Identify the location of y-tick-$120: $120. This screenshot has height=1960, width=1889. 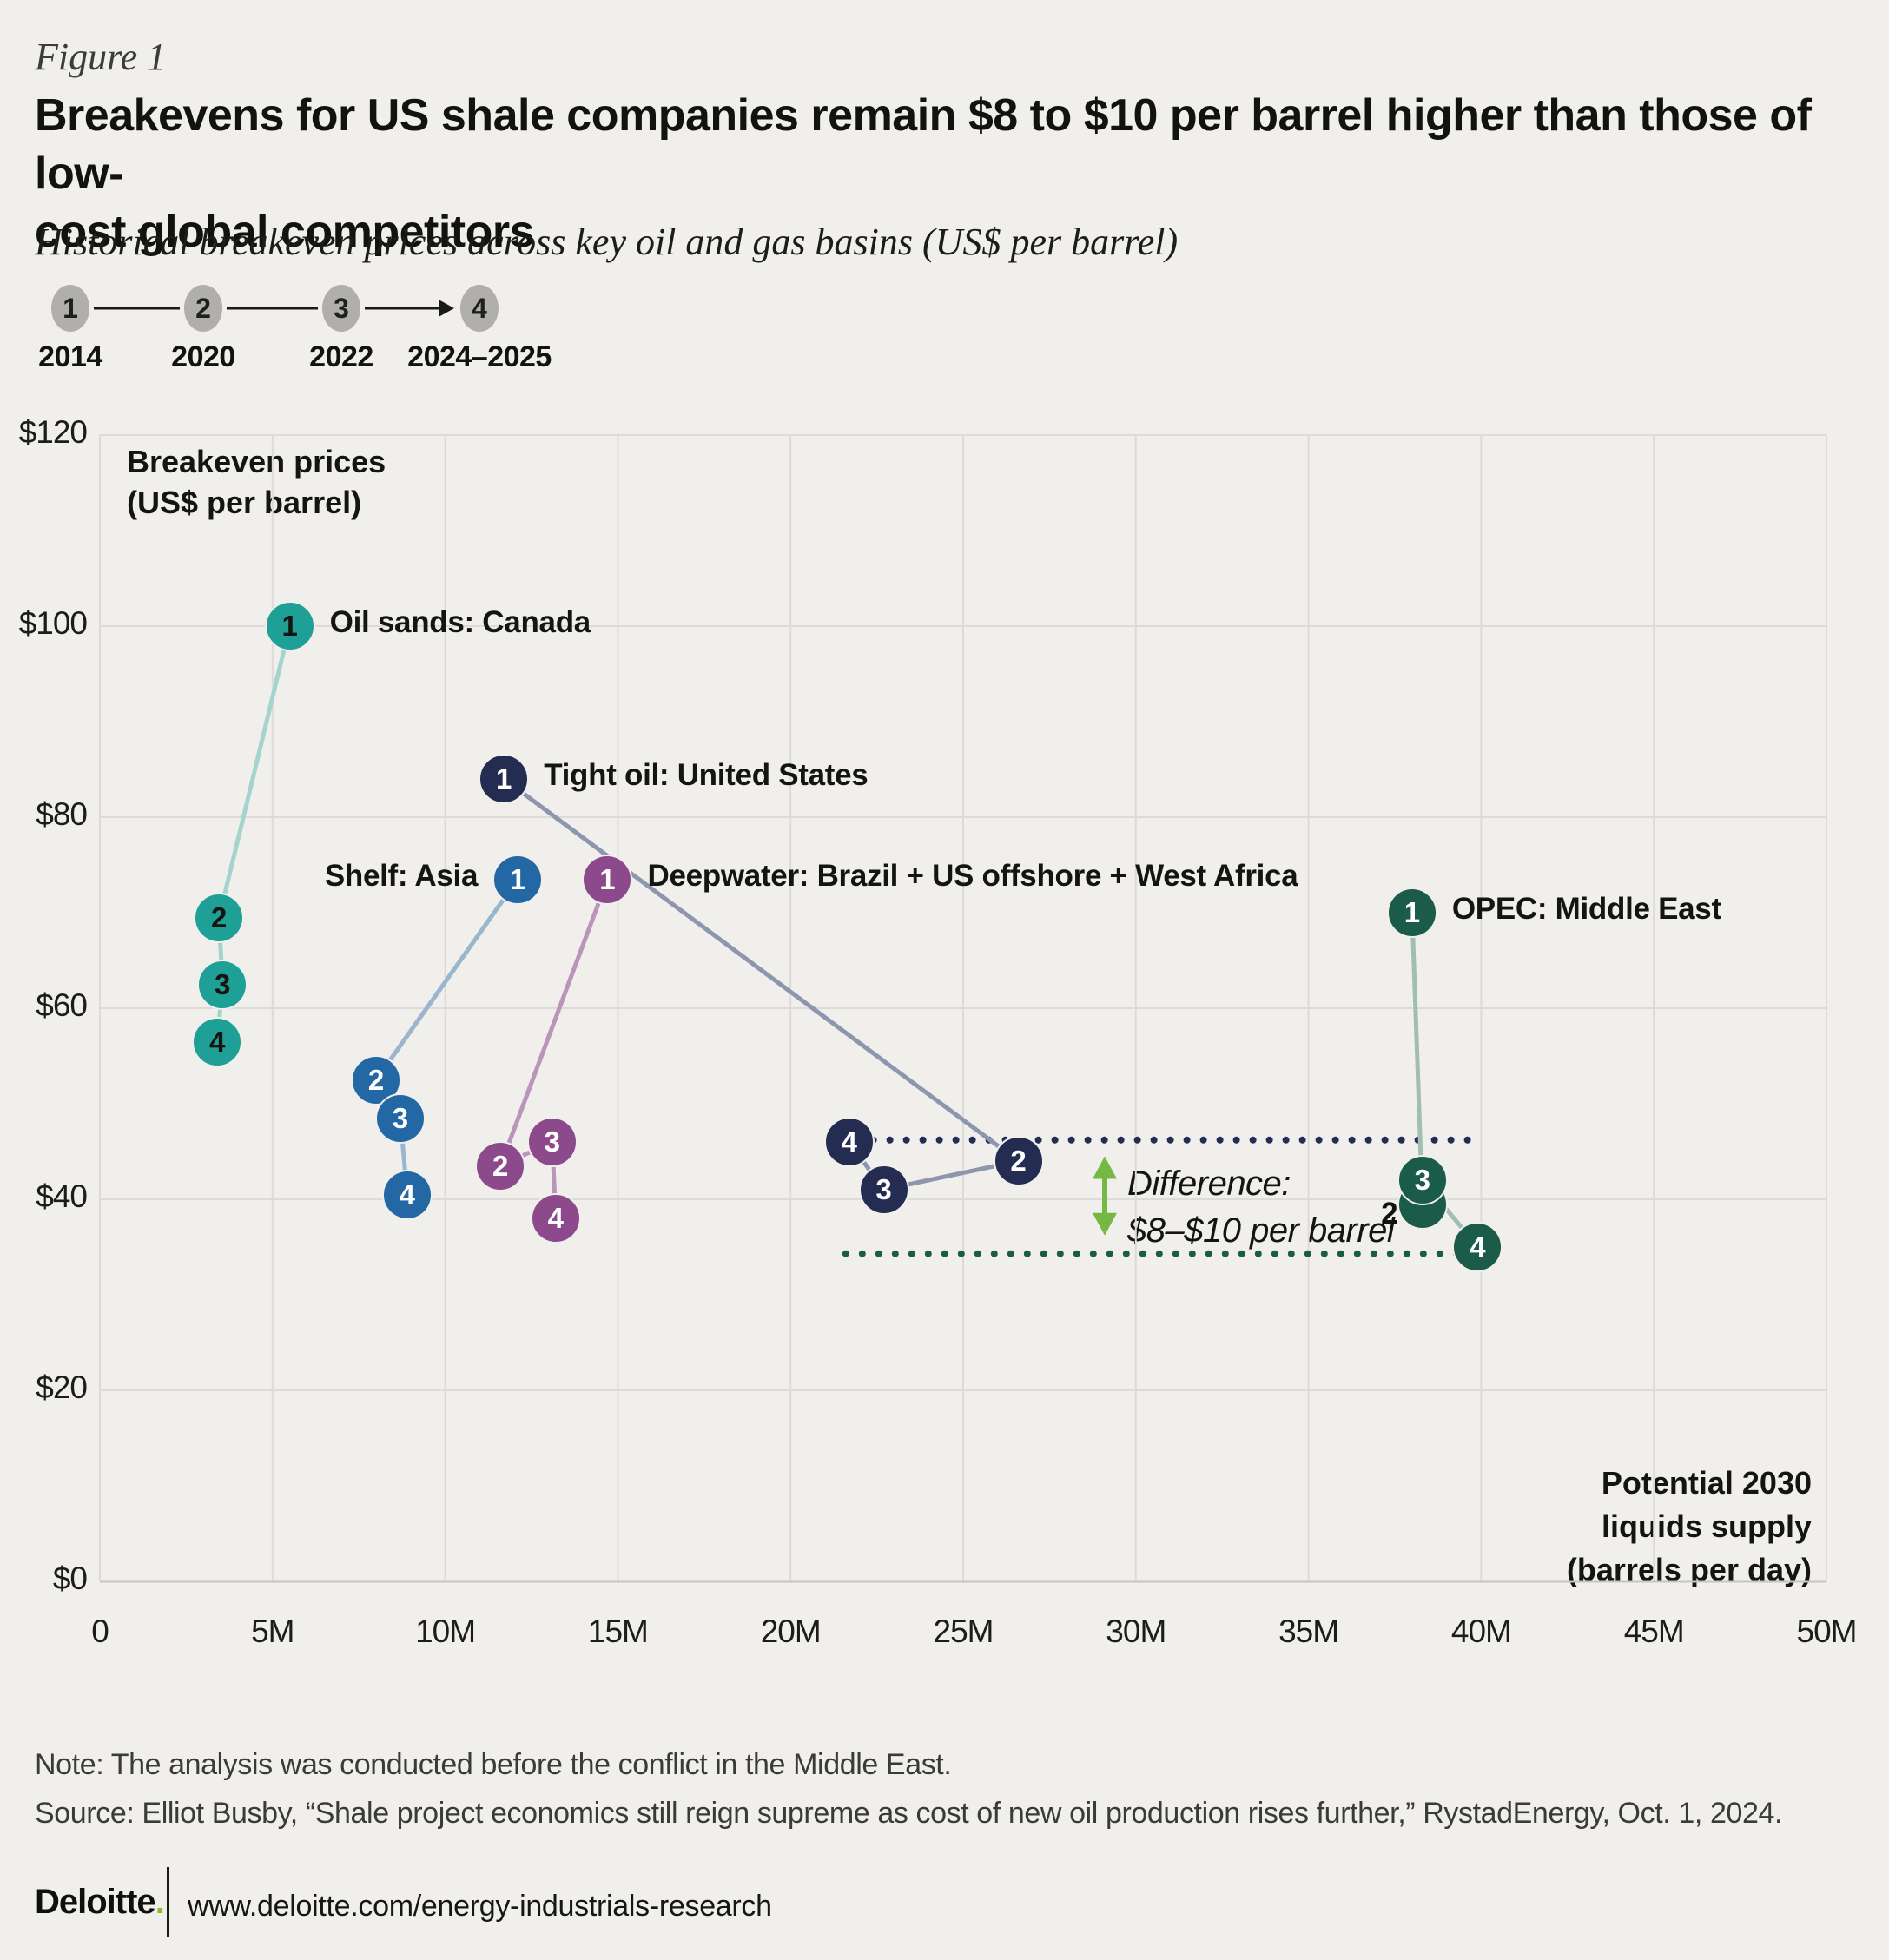
(53, 432).